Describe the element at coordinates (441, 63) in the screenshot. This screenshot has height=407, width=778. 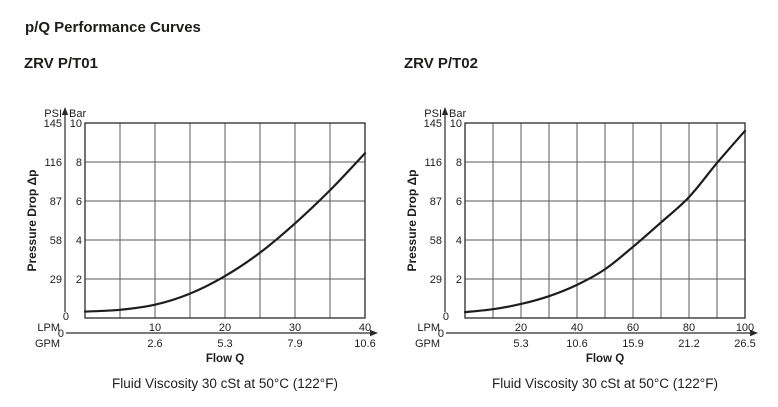
I see `chart-title-zrv-pt02: ZRV P/T02` at that location.